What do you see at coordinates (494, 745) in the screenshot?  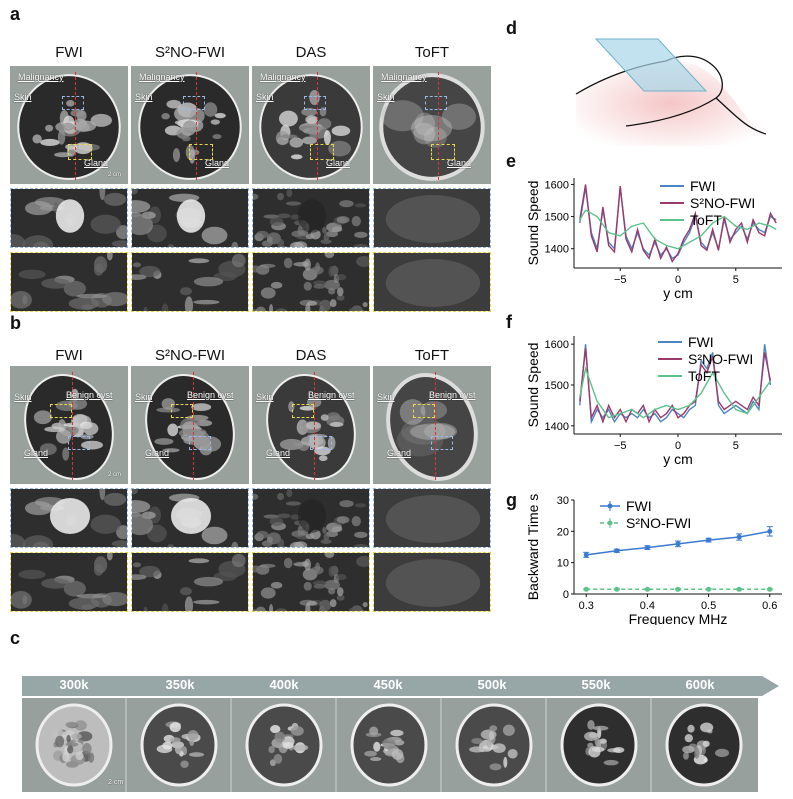 I see `recon-500k` at bounding box center [494, 745].